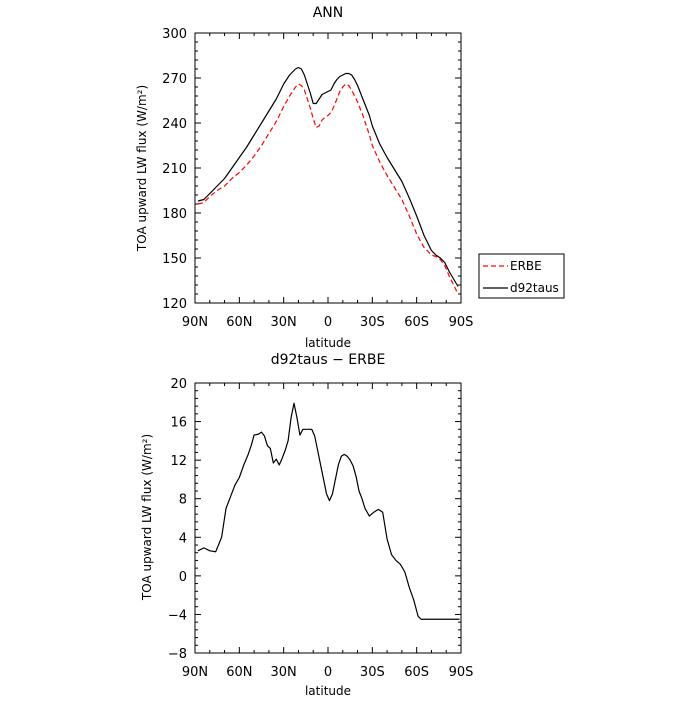  Describe the element at coordinates (328, 691) in the screenshot. I see `bottom-x-axis-label: latitude` at that location.